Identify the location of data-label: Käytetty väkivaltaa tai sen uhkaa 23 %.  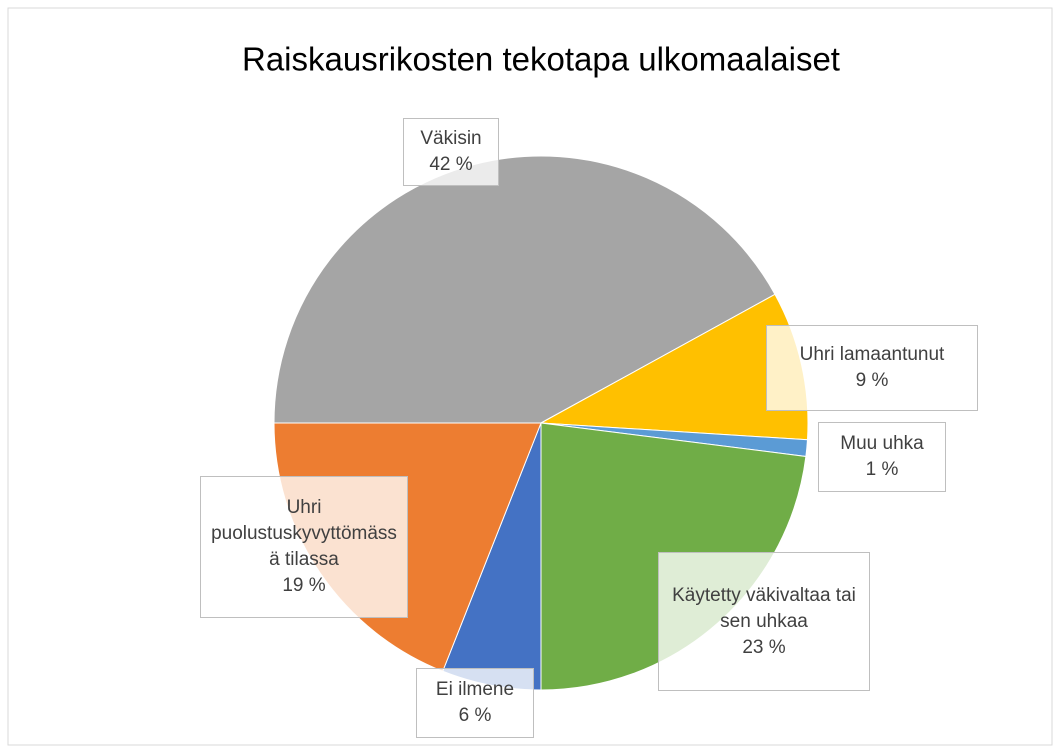
(764, 621).